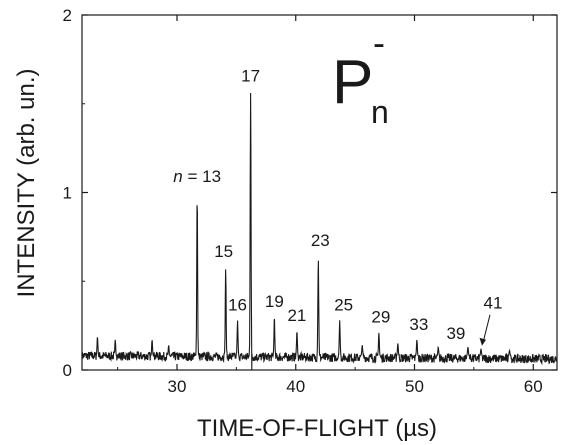  I want to click on y-tick-label: 2, so click(67, 15).